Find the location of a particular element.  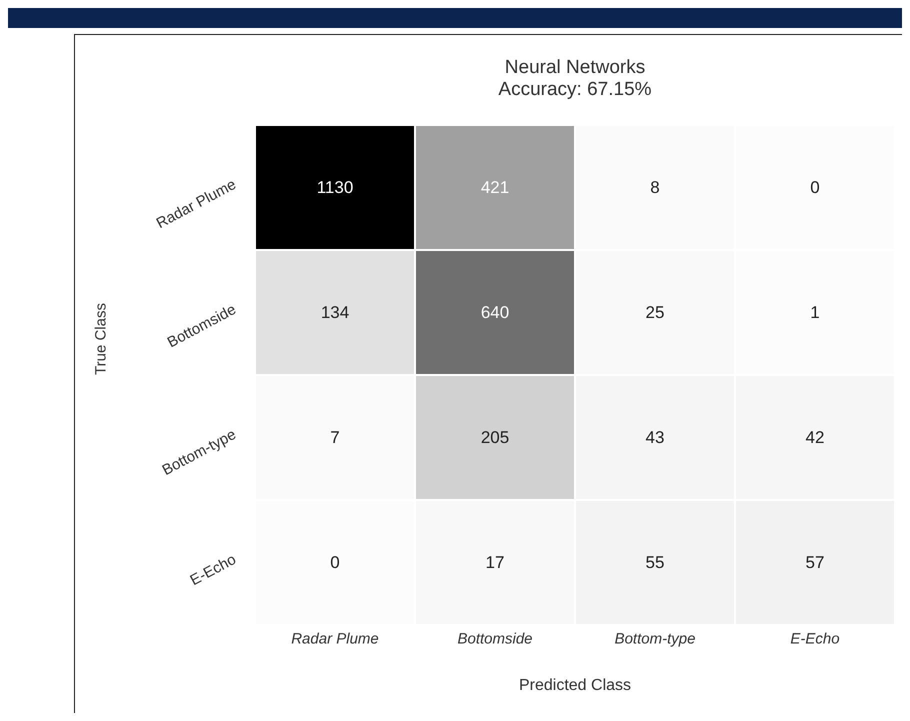

data-label: 1130 is located at coordinates (335, 187).